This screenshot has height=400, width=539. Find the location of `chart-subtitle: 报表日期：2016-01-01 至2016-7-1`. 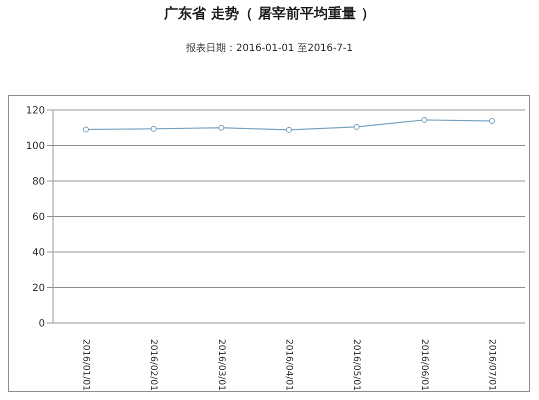

chart-subtitle: 报表日期：2016-01-01 至2016-7-1 is located at coordinates (269, 48).